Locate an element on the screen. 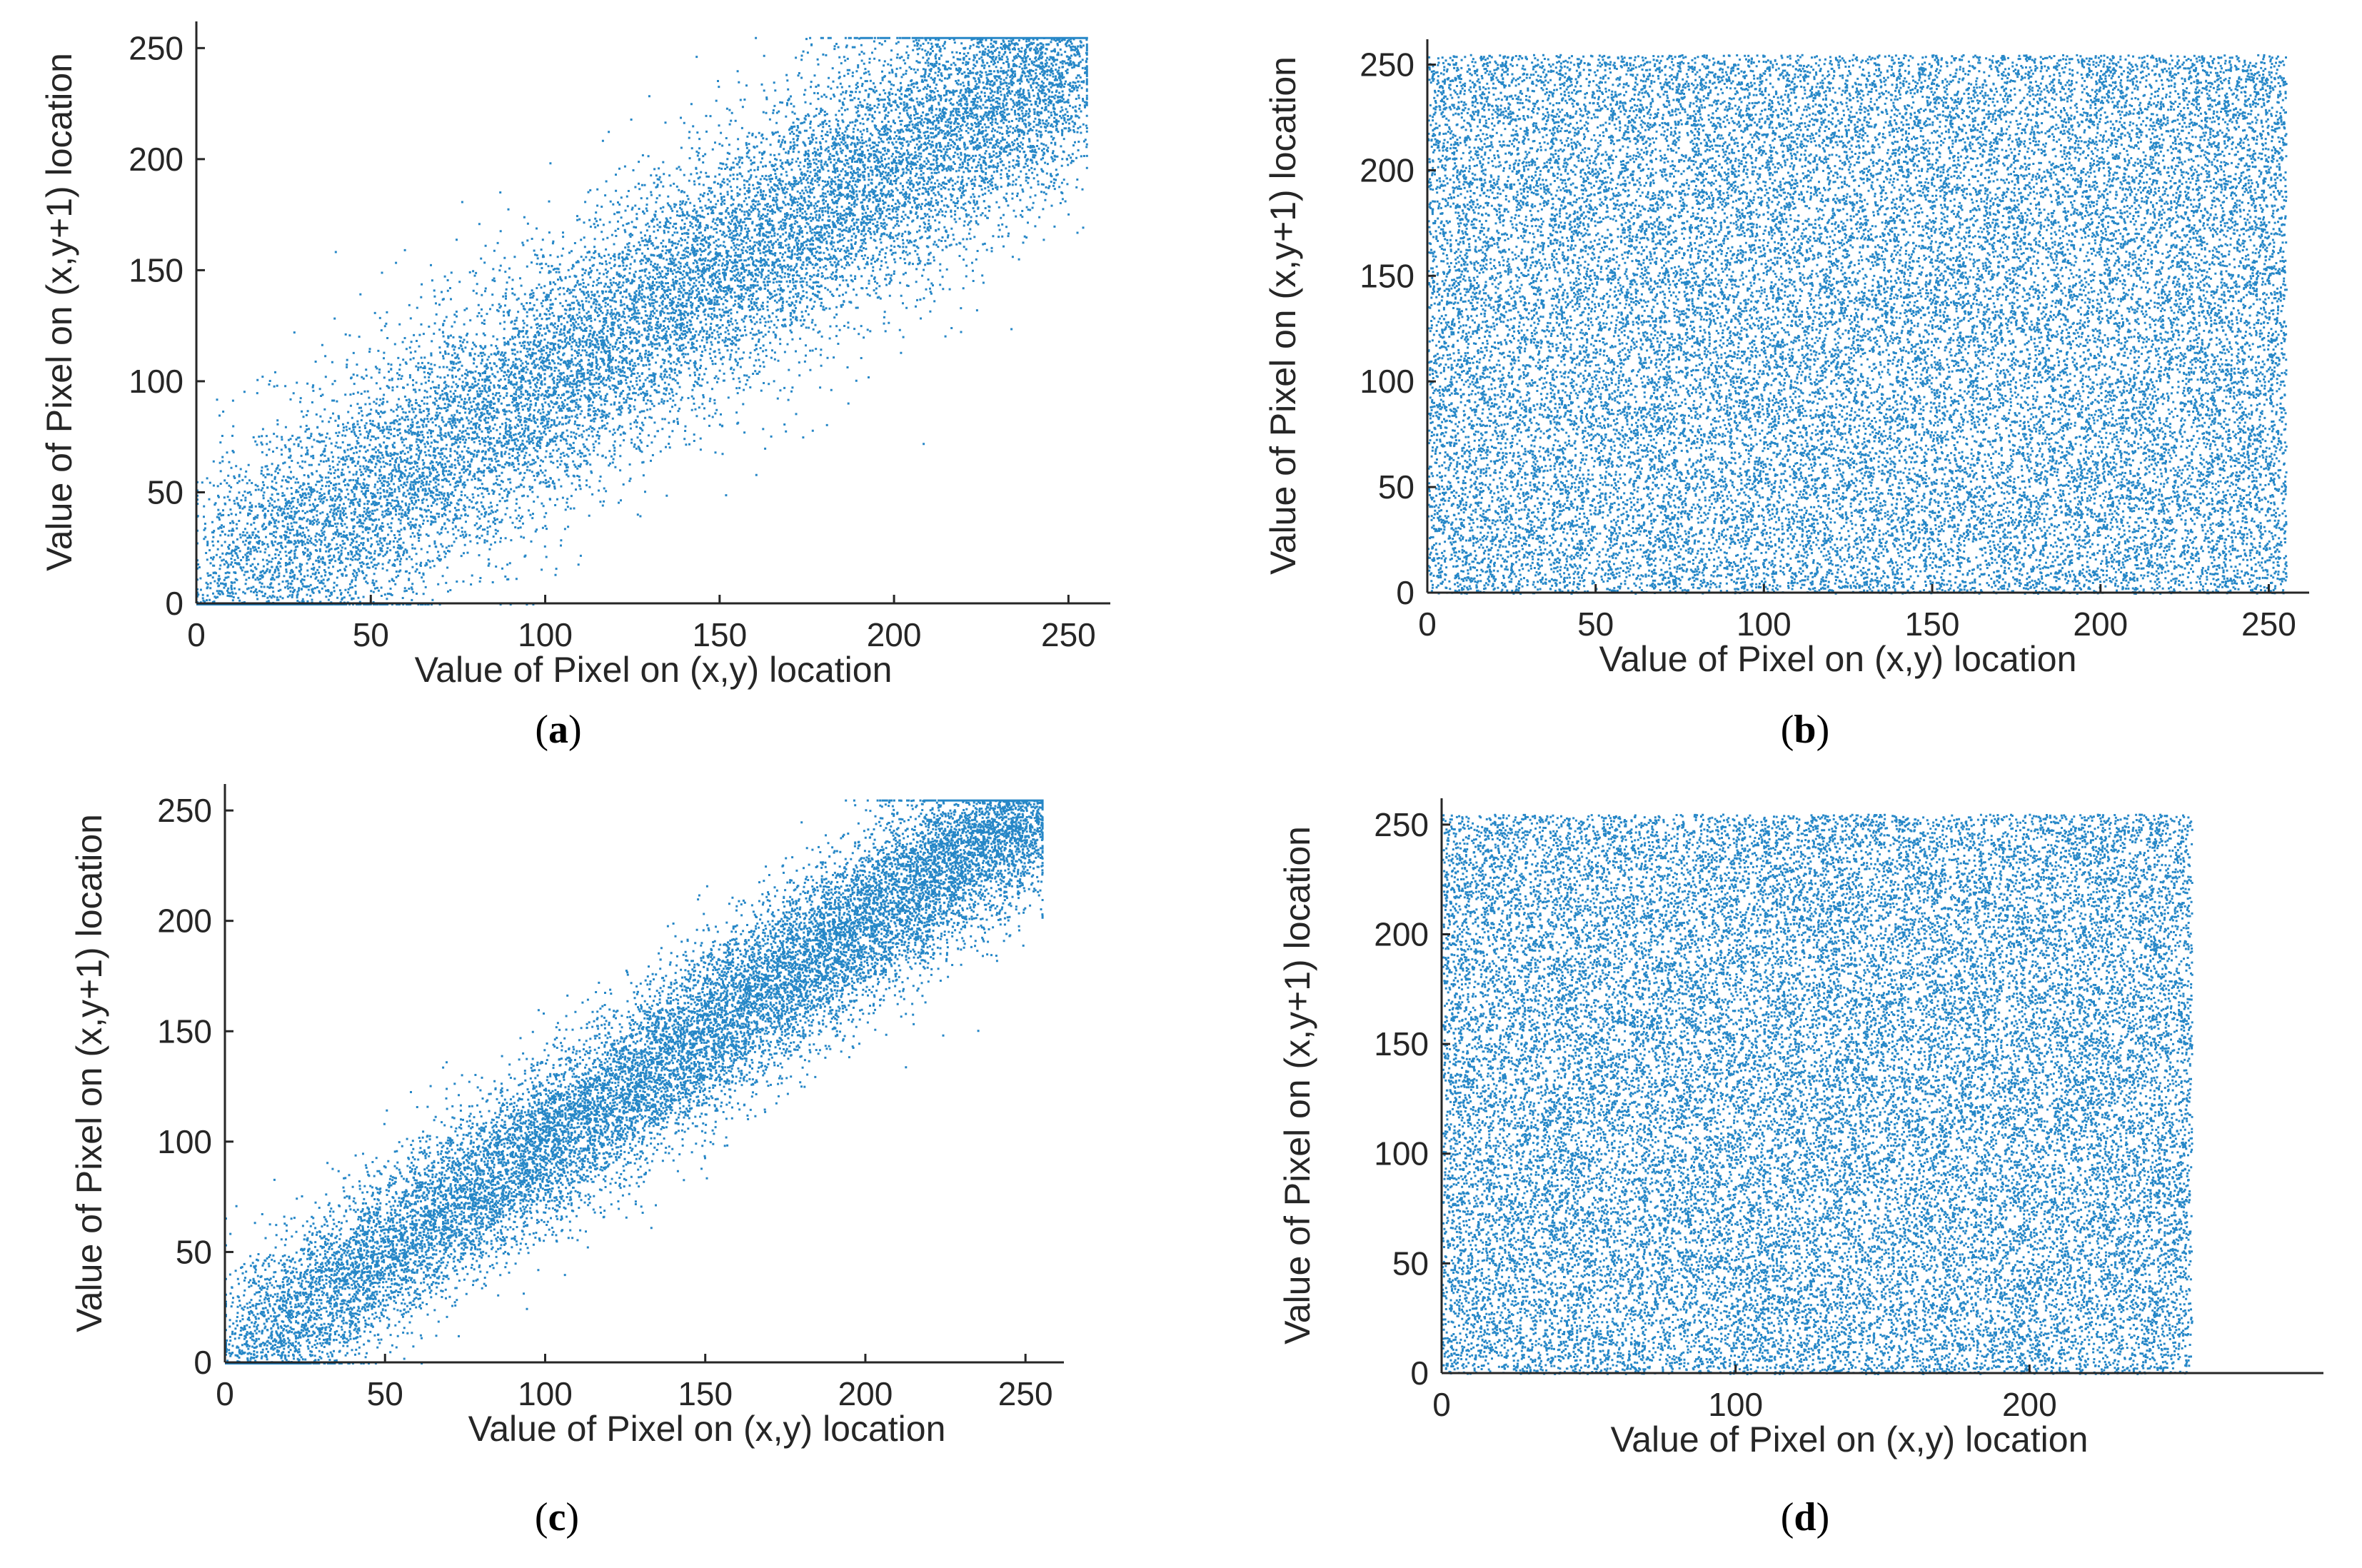 The height and width of the screenshot is (1568, 2362). caption-a: (a) is located at coordinates (558, 730).